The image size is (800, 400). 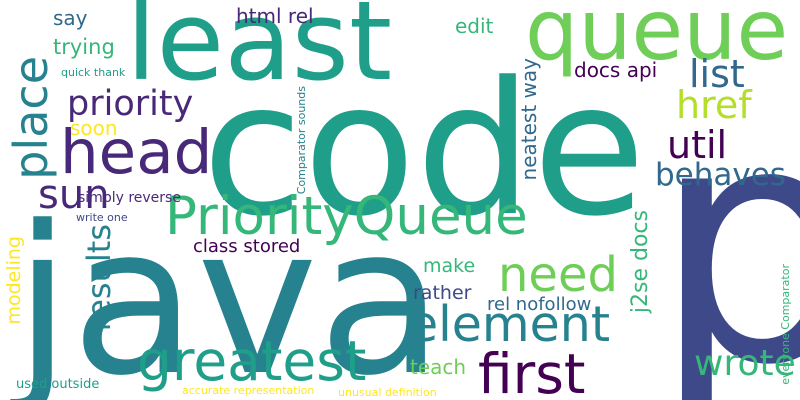 What do you see at coordinates (346, 216) in the screenshot?
I see `word-priorityqueue: PriorityQueue` at bounding box center [346, 216].